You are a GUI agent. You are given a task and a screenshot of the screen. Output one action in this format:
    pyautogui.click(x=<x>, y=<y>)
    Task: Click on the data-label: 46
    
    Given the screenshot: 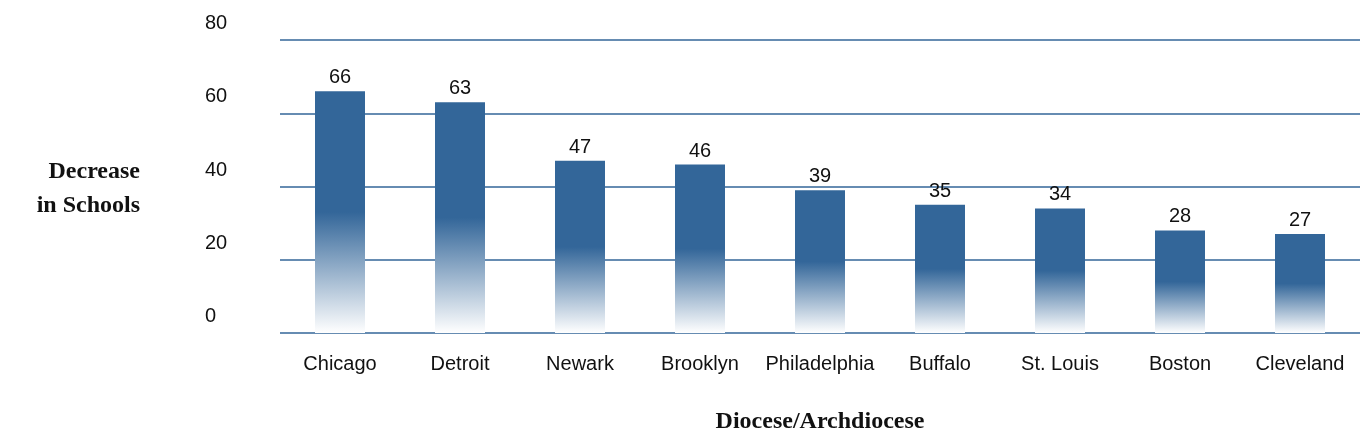 What is the action you would take?
    pyautogui.click(x=700, y=149)
    